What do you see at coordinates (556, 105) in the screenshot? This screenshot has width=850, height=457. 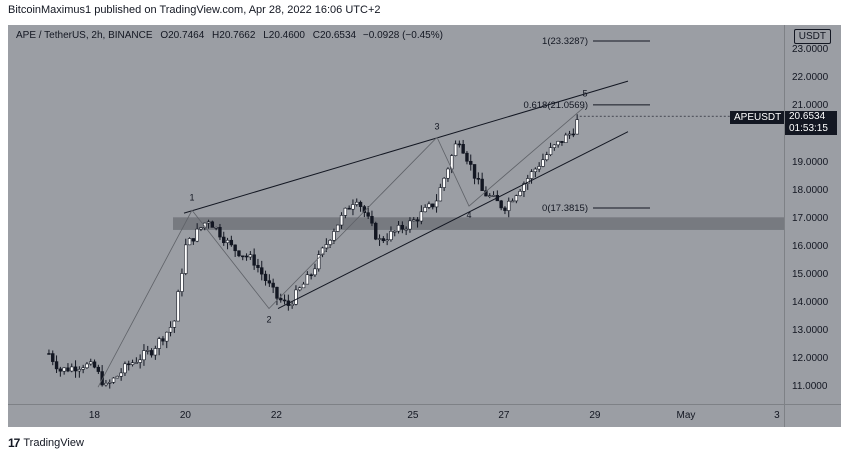 I see `fib-level-label: 0.618(21.0569)` at bounding box center [556, 105].